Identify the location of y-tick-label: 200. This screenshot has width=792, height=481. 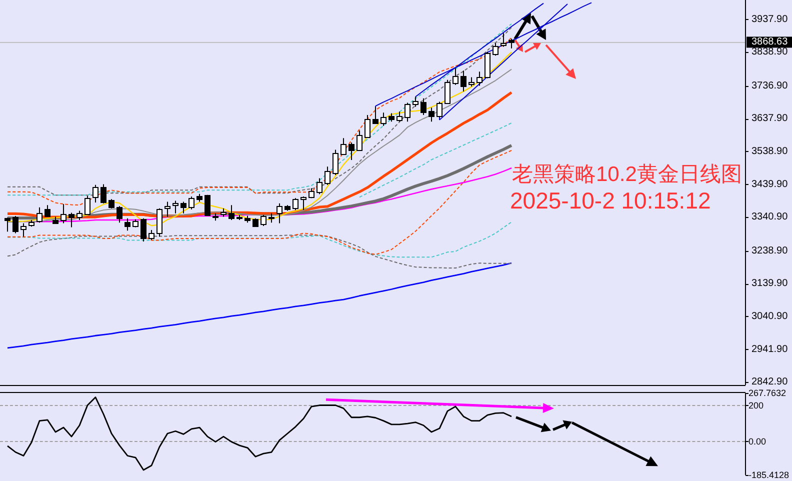
(756, 405).